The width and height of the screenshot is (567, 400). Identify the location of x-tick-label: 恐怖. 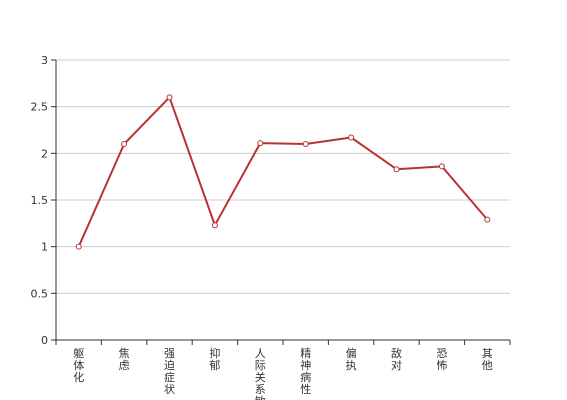
(441, 359).